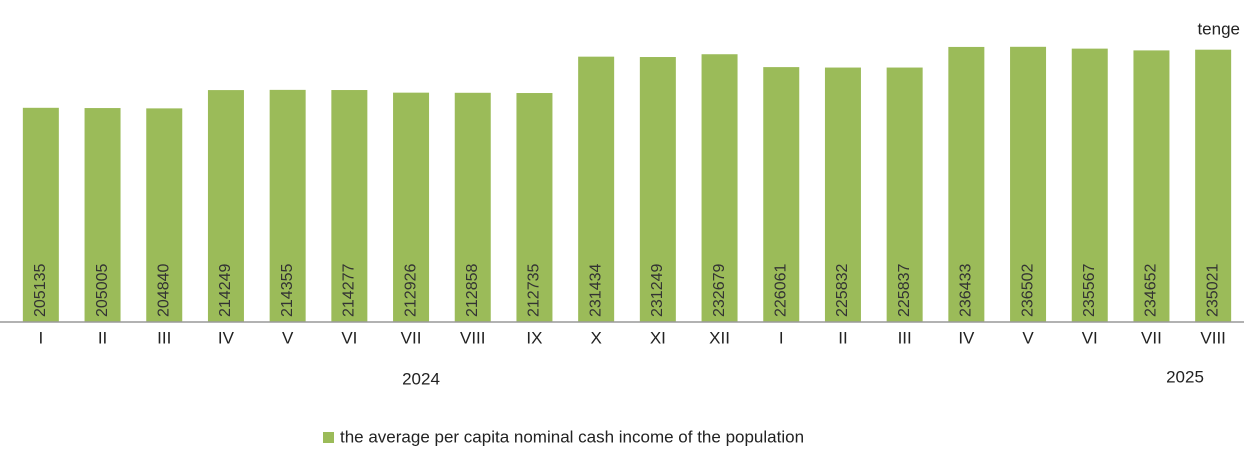  What do you see at coordinates (410, 290) in the screenshot?
I see `value-label: 212926` at bounding box center [410, 290].